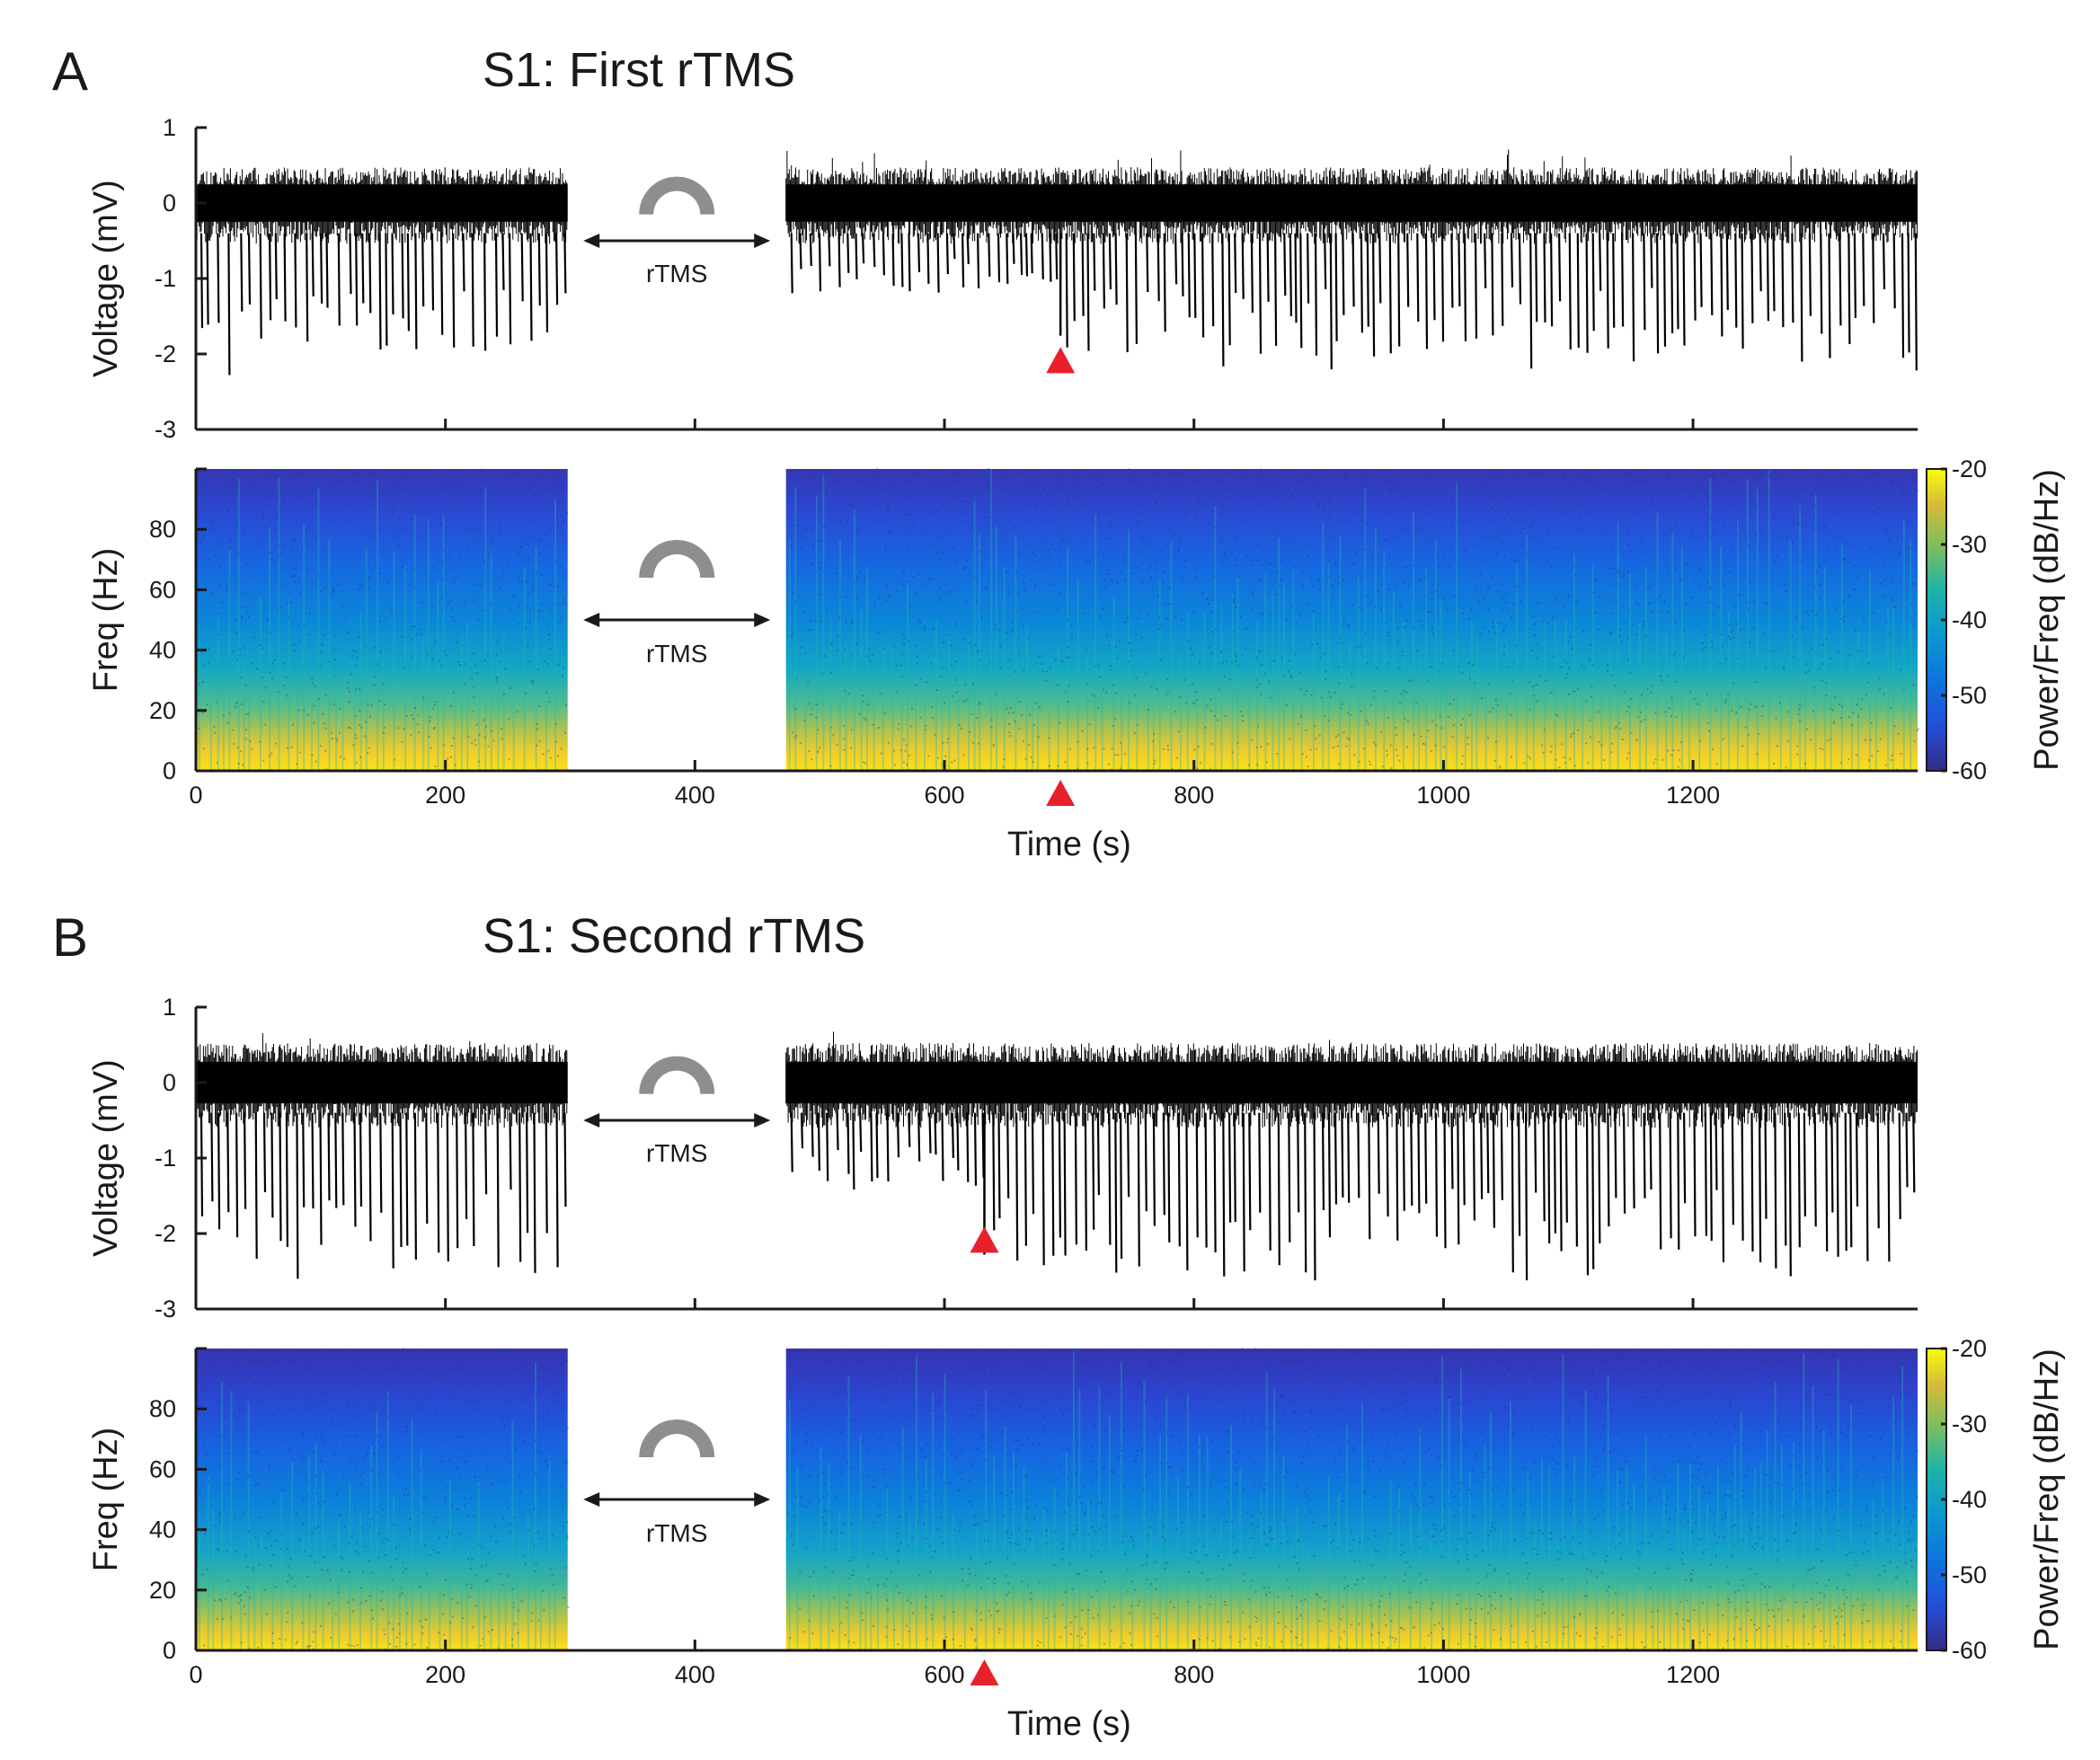 The height and width of the screenshot is (1760, 2100). What do you see at coordinates (106, 278) in the screenshot?
I see `y-axis-label-voltage-a: Voltage (mV)` at bounding box center [106, 278].